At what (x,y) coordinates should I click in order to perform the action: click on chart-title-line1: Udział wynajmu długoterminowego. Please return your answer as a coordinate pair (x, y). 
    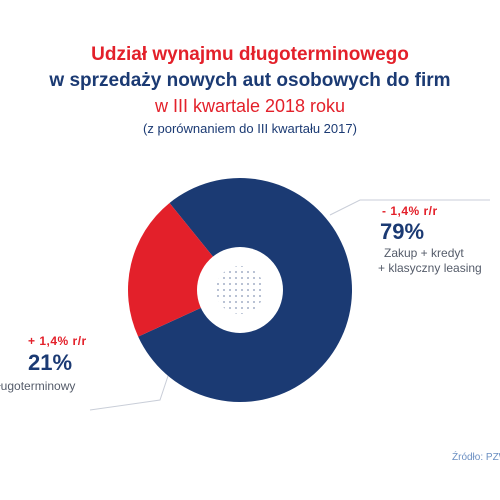
    Looking at the image, I should click on (250, 54).